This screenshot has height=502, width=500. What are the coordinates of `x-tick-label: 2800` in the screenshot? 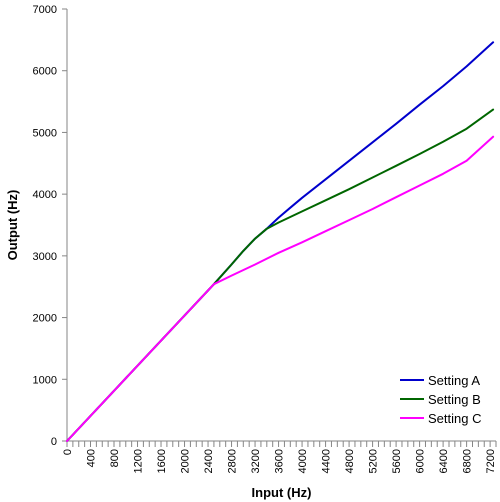 It's located at (233, 461).